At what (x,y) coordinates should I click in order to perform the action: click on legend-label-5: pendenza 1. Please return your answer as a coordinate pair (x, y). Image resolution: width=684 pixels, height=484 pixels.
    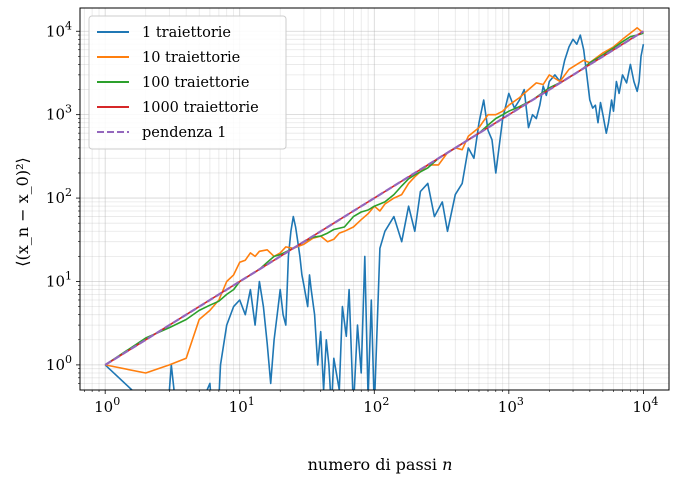
    Looking at the image, I should click on (184, 133).